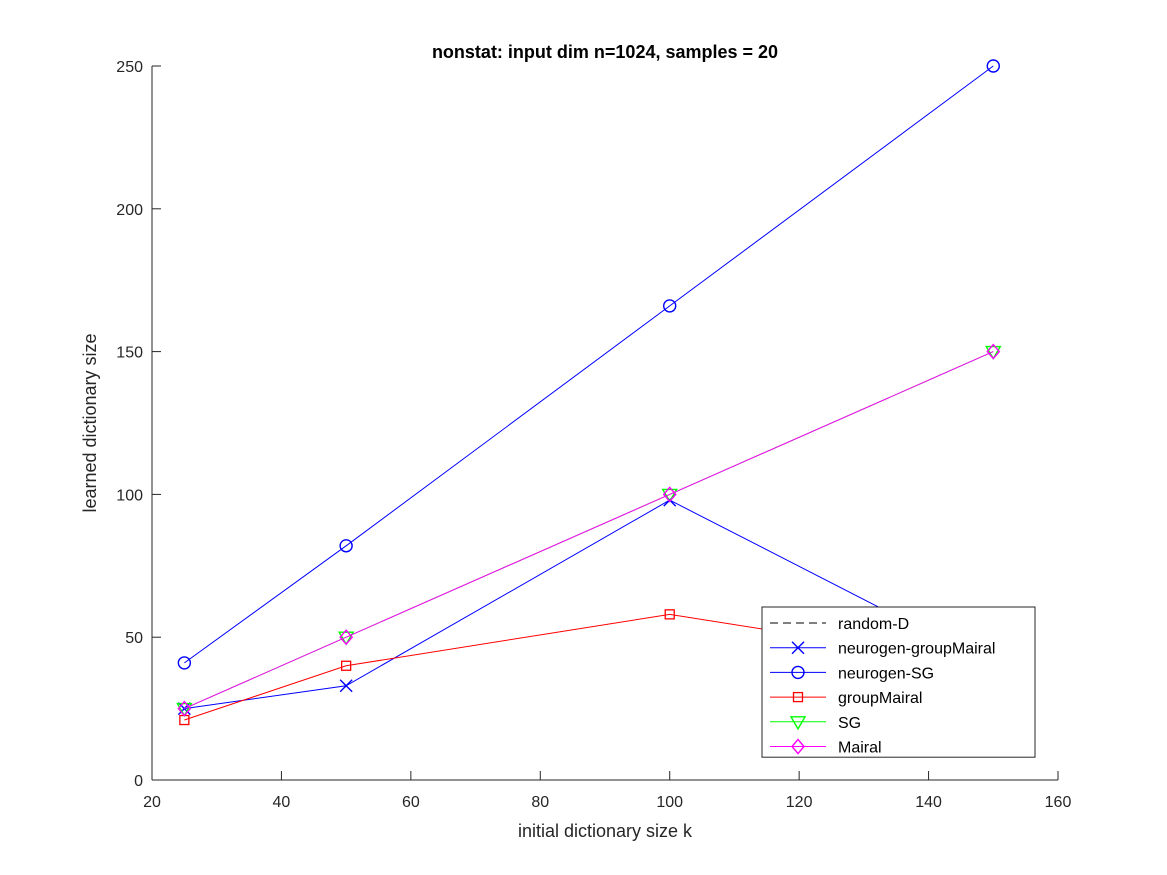 This screenshot has height=875, width=1167. I want to click on x-axis-label: initial dictionary size k, so click(605, 831).